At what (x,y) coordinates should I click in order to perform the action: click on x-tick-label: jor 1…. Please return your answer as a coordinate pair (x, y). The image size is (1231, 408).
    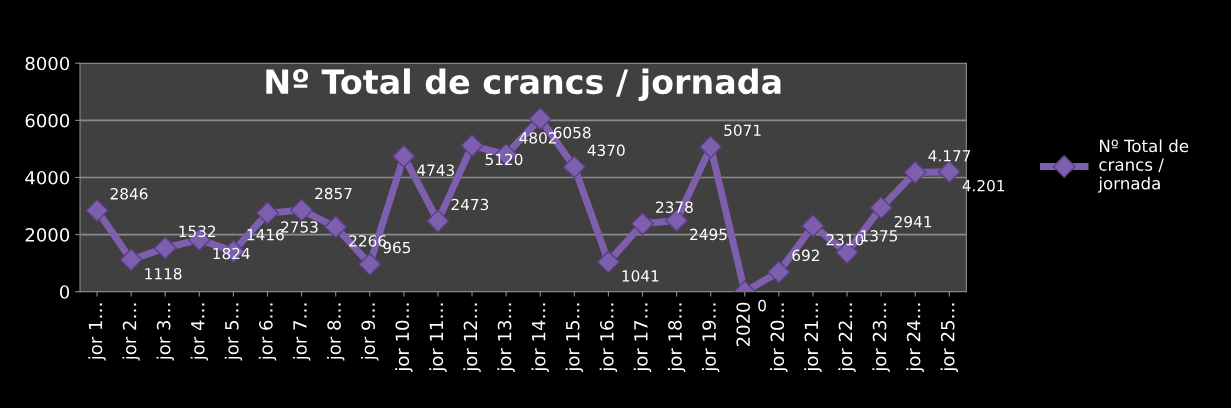
    Looking at the image, I should click on (97, 332).